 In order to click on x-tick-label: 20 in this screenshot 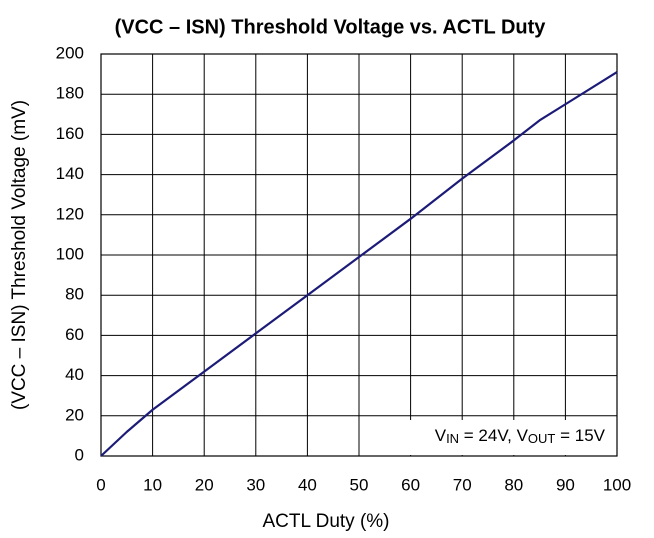, I will do `click(204, 484)`.